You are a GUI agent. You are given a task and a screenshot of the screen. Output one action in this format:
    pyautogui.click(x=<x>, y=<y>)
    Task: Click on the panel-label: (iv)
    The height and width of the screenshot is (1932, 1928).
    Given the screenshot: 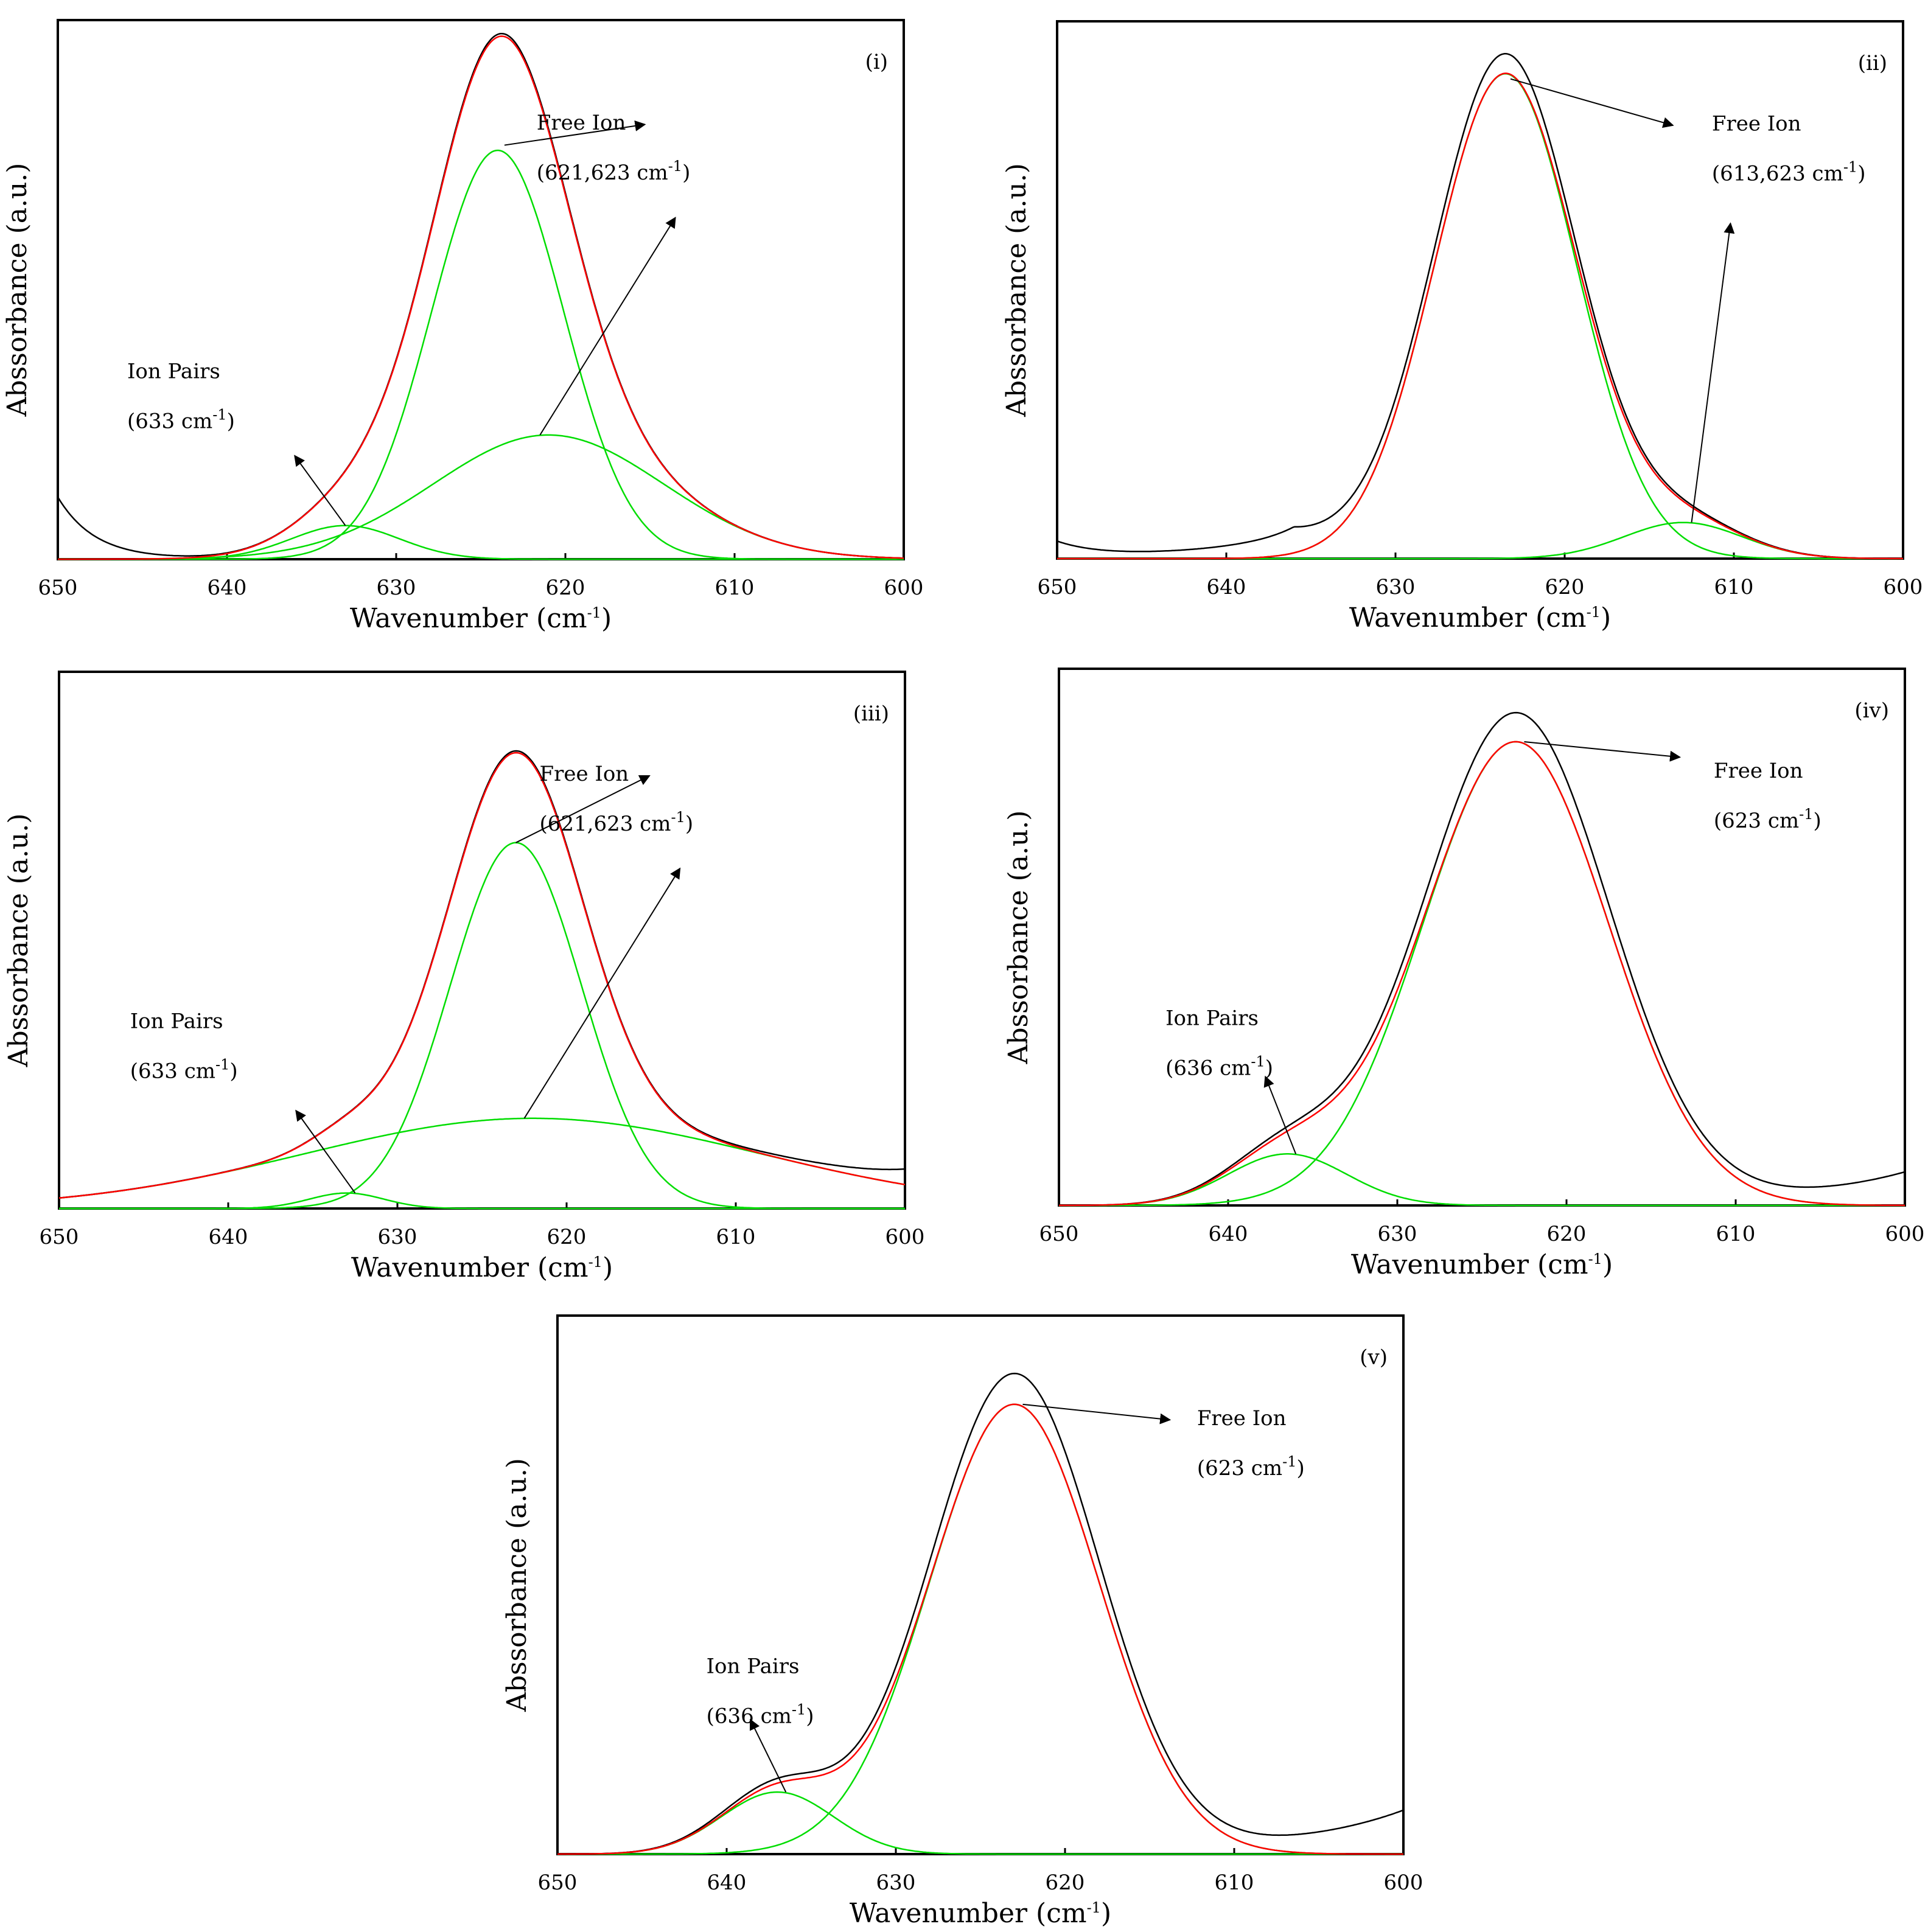 What is the action you would take?
    pyautogui.click(x=1871, y=711)
    